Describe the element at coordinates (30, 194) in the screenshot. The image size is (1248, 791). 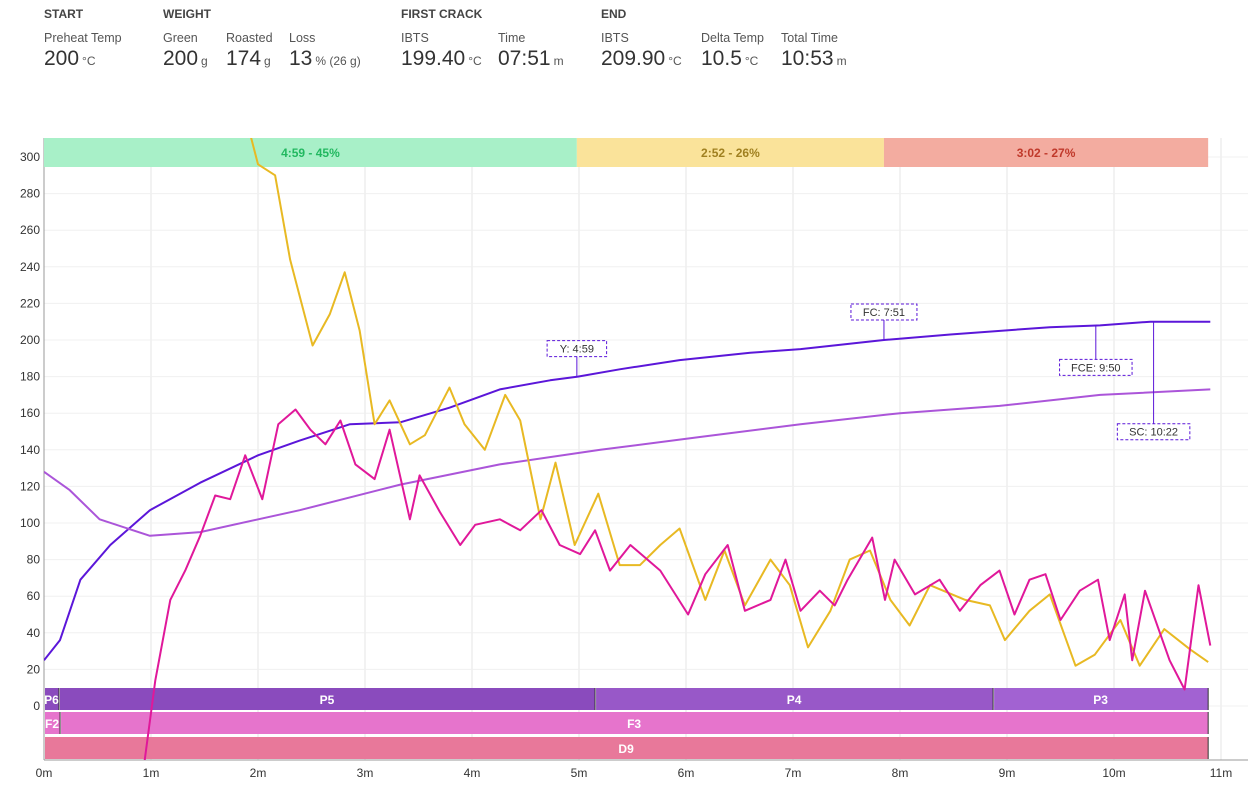
I see `y-tick-label: 280` at that location.